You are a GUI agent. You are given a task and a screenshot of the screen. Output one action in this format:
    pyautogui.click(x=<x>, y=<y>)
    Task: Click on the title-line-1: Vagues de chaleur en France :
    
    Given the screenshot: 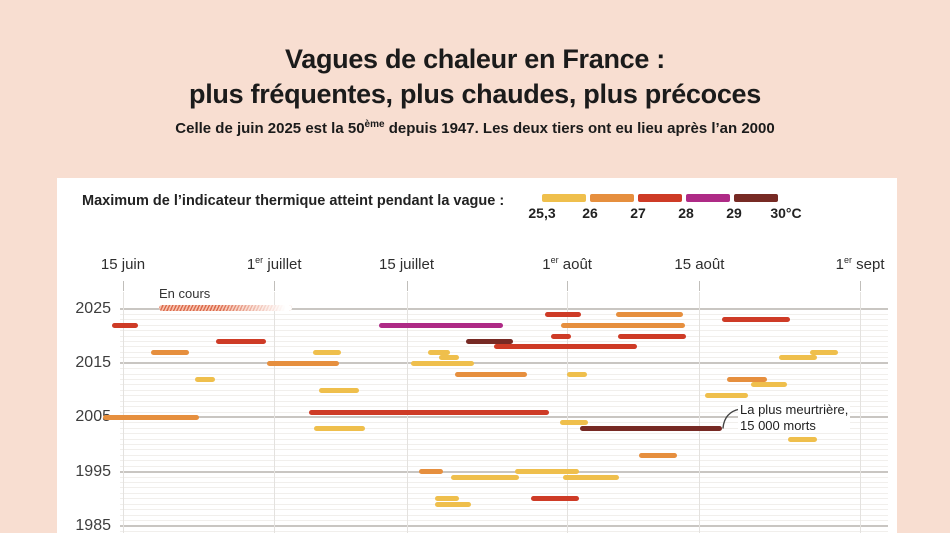 What is the action you would take?
    pyautogui.click(x=475, y=59)
    